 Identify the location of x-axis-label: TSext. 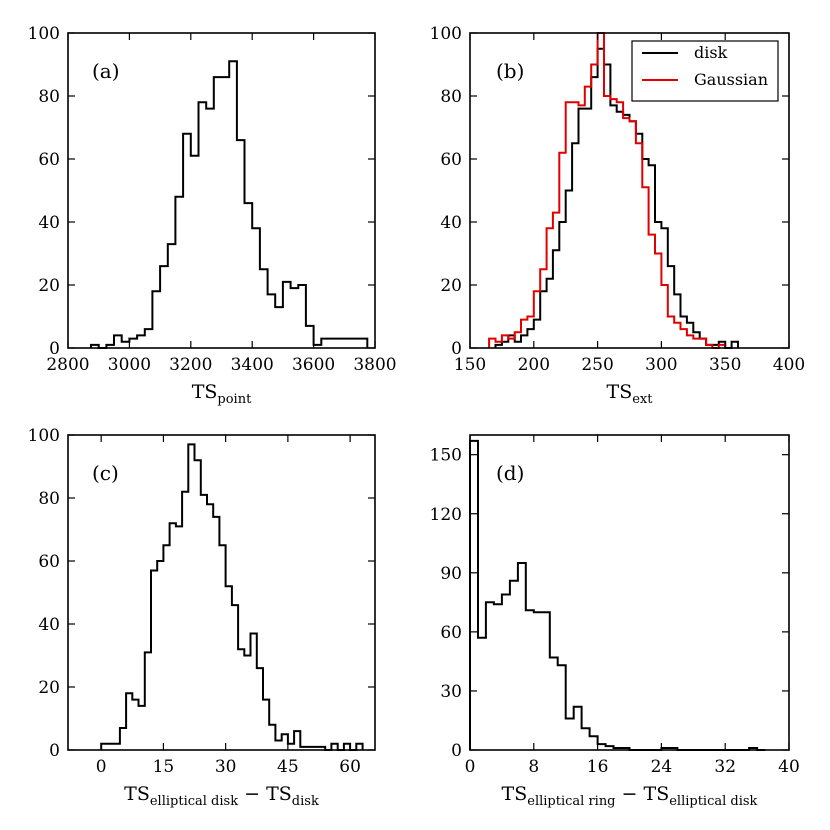
(630, 394).